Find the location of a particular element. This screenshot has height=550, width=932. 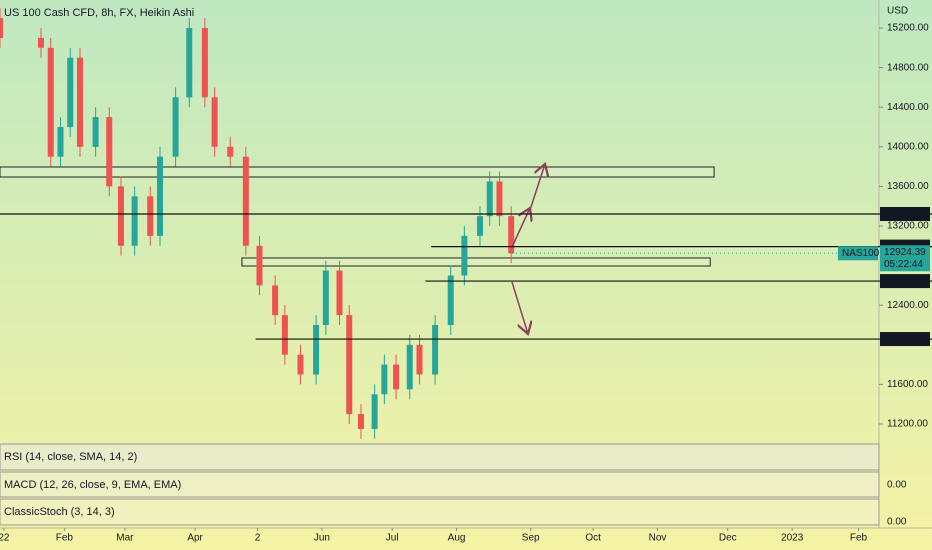

indicator-name: MACD (12, 26, close, 9, EMA, EMA) is located at coordinates (92, 485).